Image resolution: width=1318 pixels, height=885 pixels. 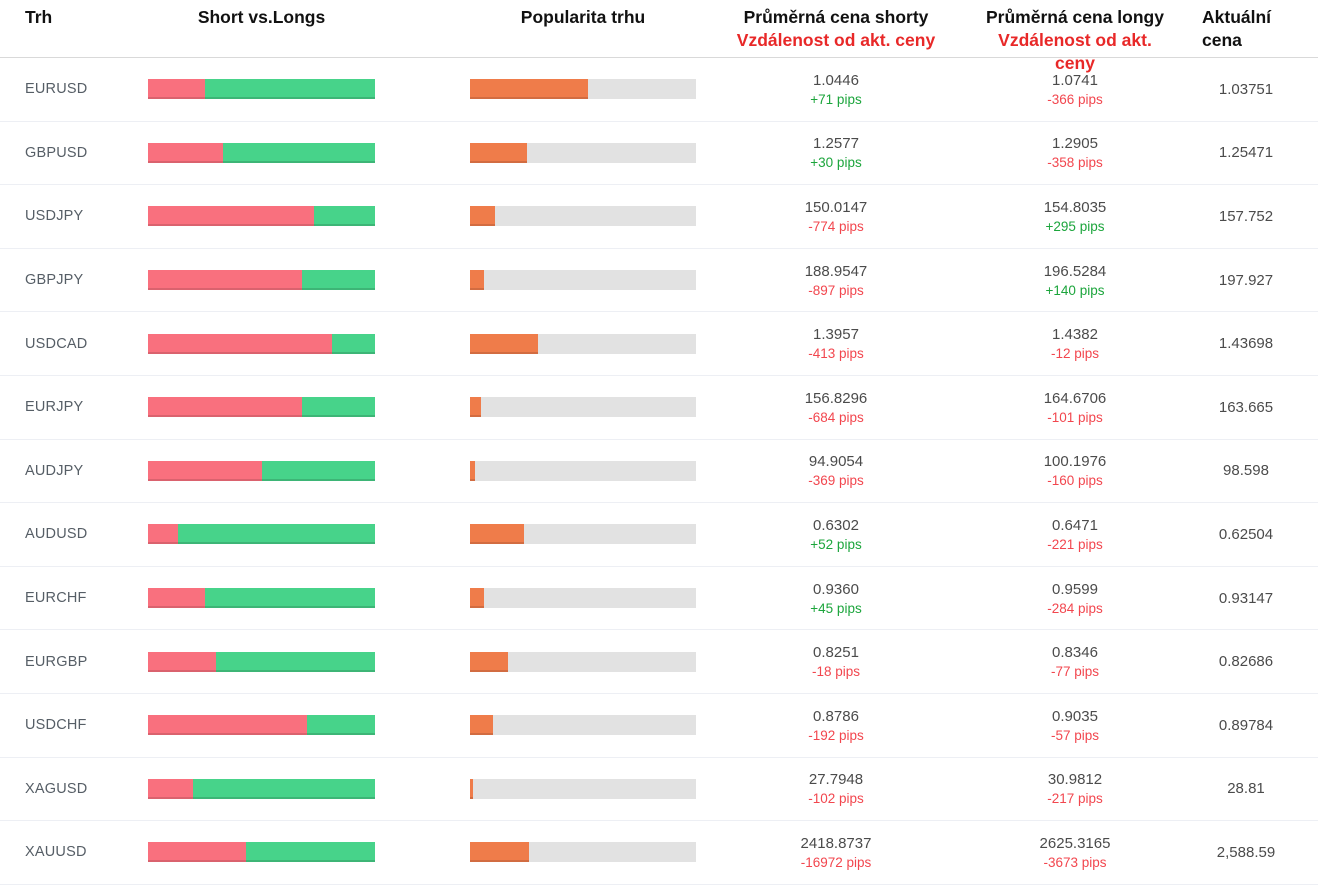 What do you see at coordinates (1246, 216) in the screenshot?
I see `current-price: 157.752` at bounding box center [1246, 216].